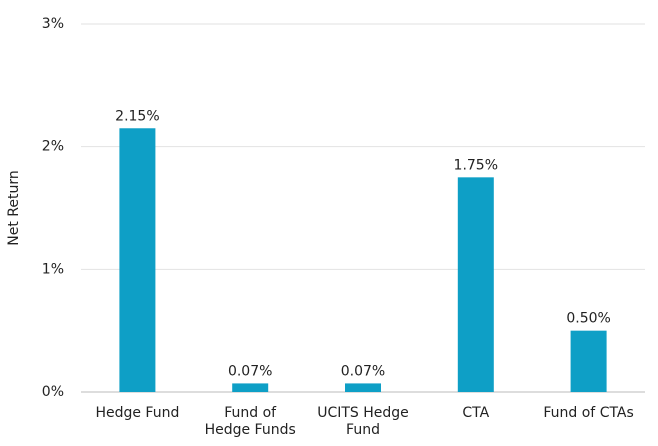 This screenshot has width=658, height=446. I want to click on x-tick-label: Hedge Fund, so click(137, 413).